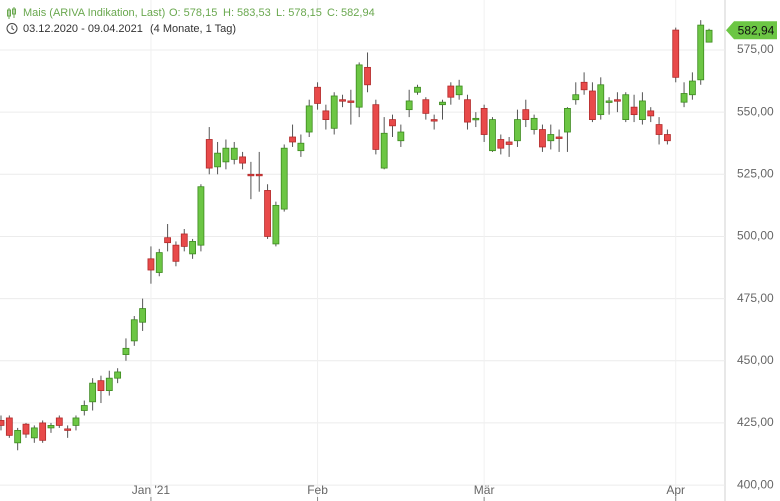  I want to click on y-tick-label: 525,00, so click(755, 173).